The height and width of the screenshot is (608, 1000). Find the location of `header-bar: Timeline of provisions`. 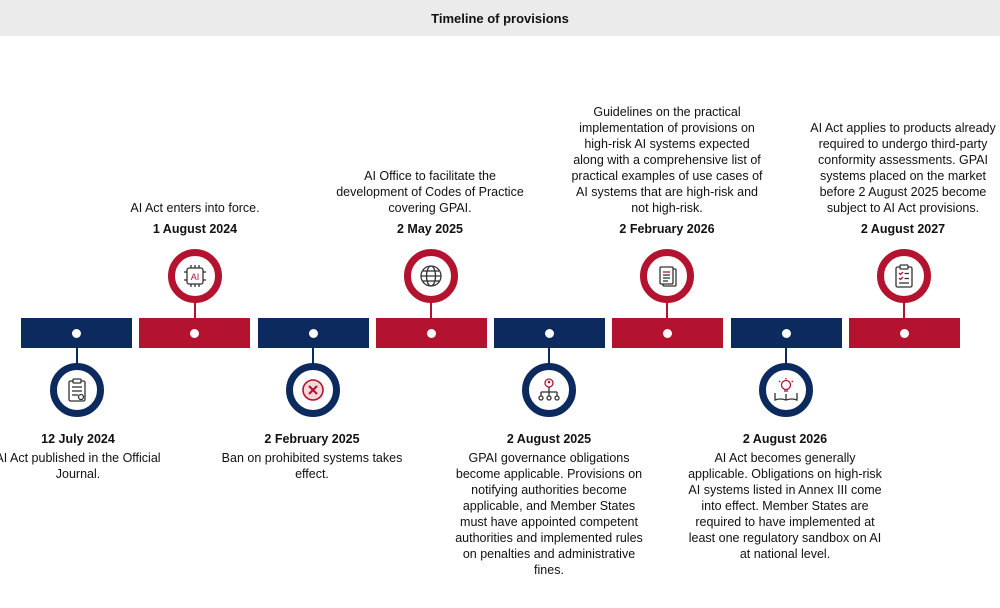

header-bar: Timeline of provisions is located at coordinates (500, 18).